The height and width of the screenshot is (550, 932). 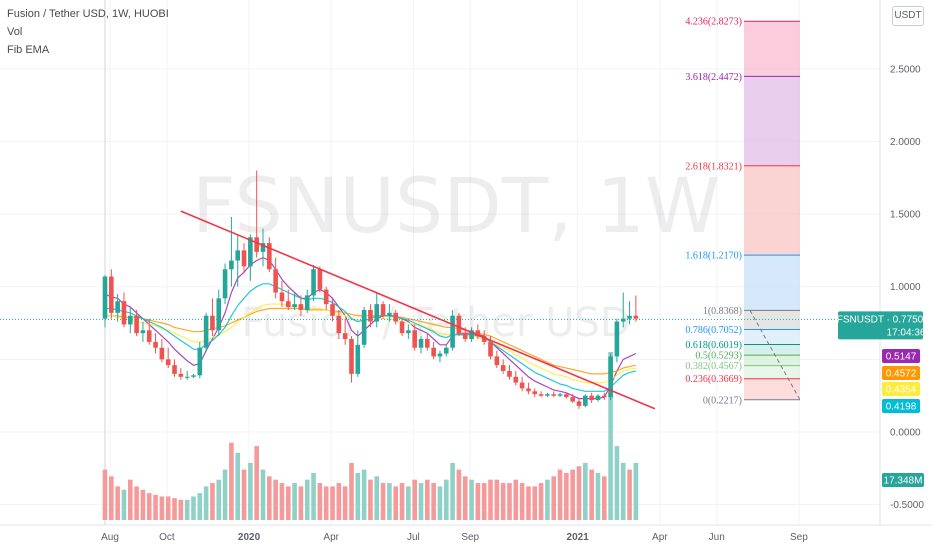 What do you see at coordinates (905, 215) in the screenshot?
I see `y-tick-label: 1.5000` at bounding box center [905, 215].